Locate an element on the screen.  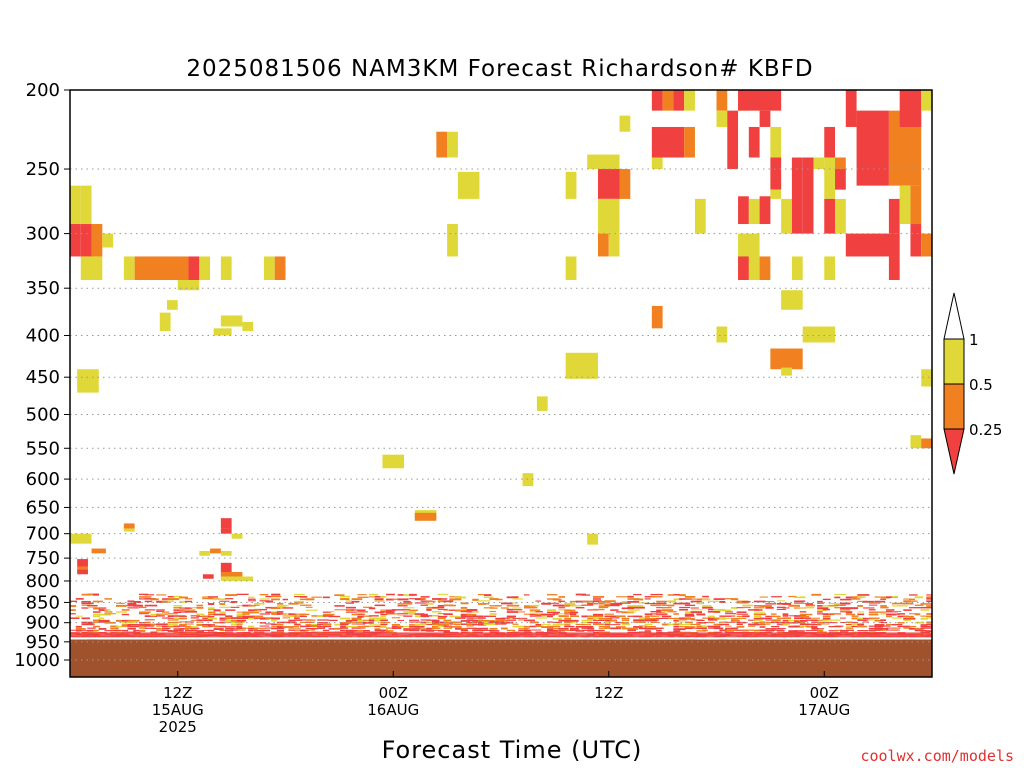
xtick-label-0-0: 12Z is located at coordinates (177, 693).